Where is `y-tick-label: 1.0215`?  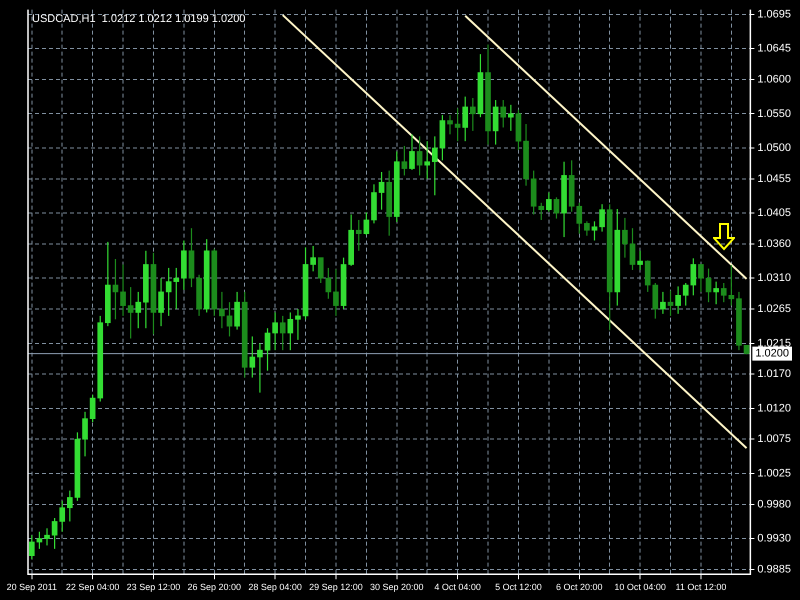
y-tick-label: 1.0215 is located at coordinates (774, 343).